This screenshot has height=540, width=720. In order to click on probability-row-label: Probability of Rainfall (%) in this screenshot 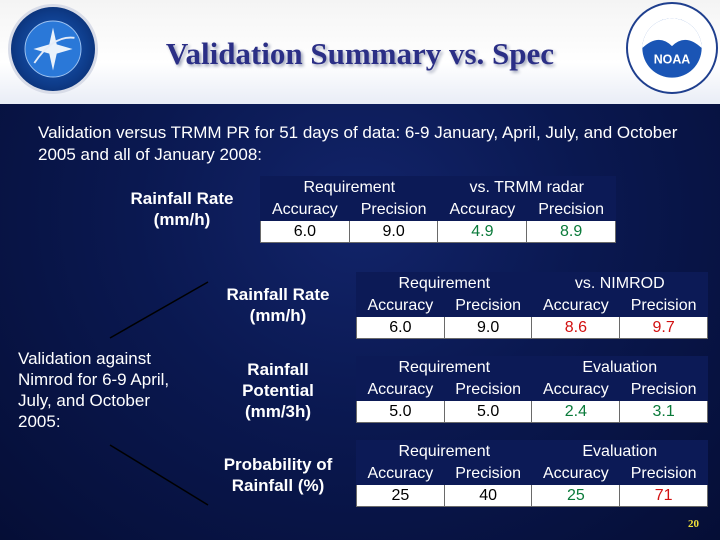, I will do `click(278, 475)`.